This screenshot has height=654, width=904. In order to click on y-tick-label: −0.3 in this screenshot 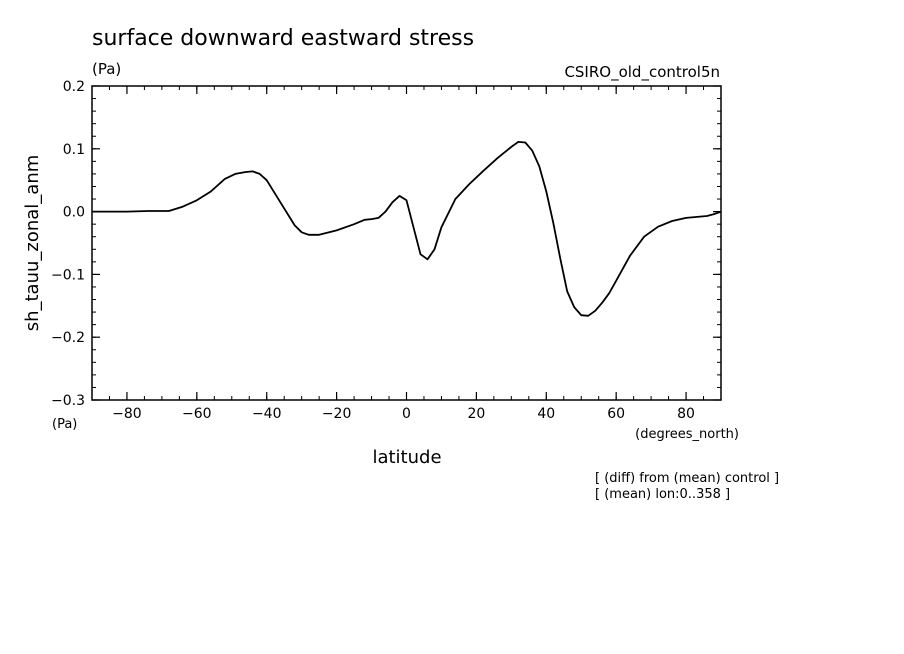, I will do `click(68, 401)`.